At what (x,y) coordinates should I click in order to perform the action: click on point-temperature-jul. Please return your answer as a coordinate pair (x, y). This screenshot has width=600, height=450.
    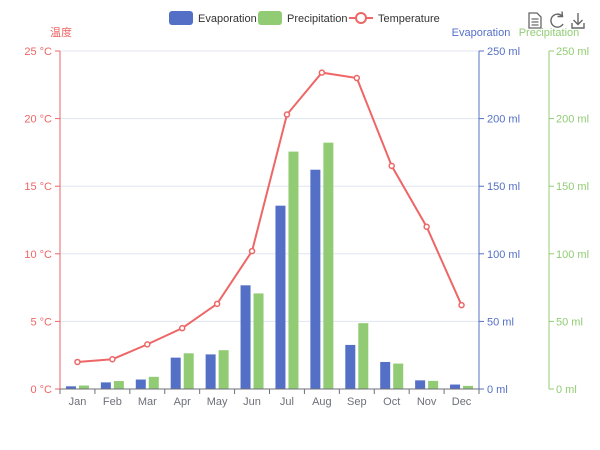
    Looking at the image, I should click on (287, 114).